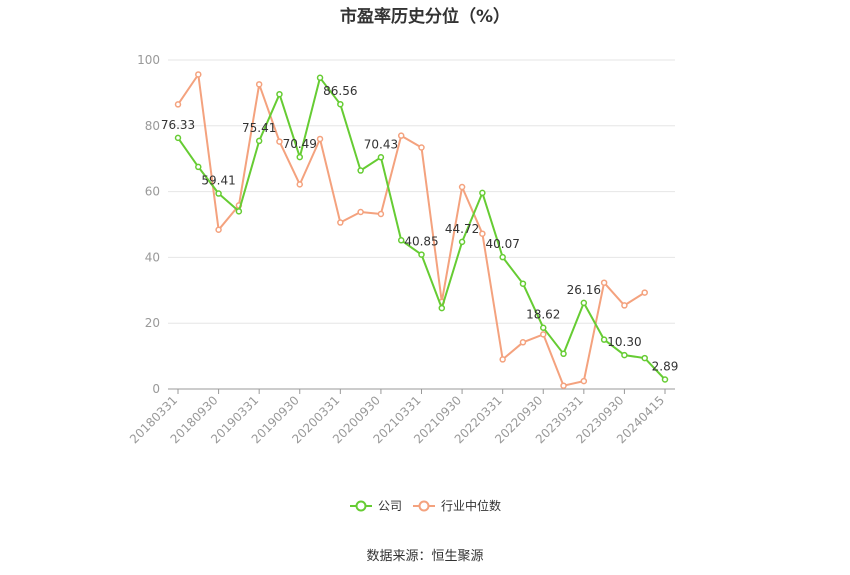 Image resolution: width=850 pixels, height=575 pixels. Describe the element at coordinates (471, 505) in the screenshot. I see `legend-label: 行业中位数` at that location.